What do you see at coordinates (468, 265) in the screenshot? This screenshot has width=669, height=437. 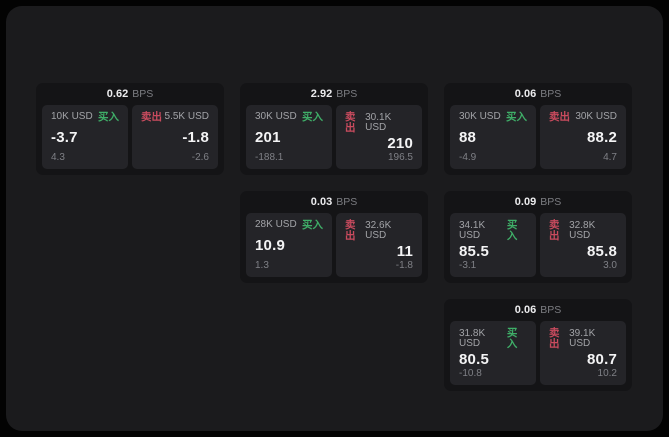 I see `buy-delta: -3.1` at bounding box center [468, 265].